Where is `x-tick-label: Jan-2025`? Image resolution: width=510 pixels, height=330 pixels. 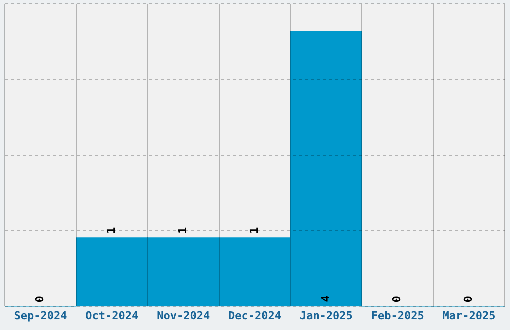 x-tick-label: Jan-2025 is located at coordinates (326, 315).